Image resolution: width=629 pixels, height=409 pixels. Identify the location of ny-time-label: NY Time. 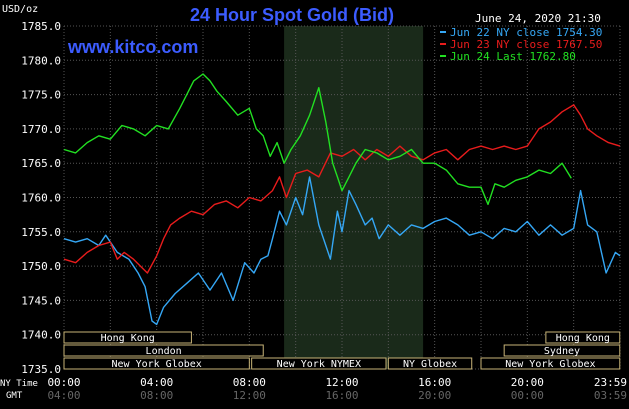
(19, 384).